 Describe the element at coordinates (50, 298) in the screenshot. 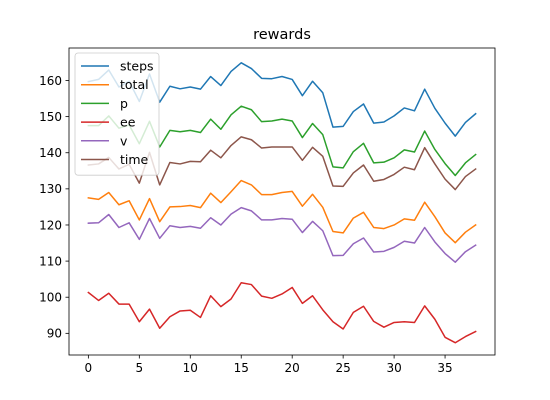

I see `y-tick-label: 100` at that location.